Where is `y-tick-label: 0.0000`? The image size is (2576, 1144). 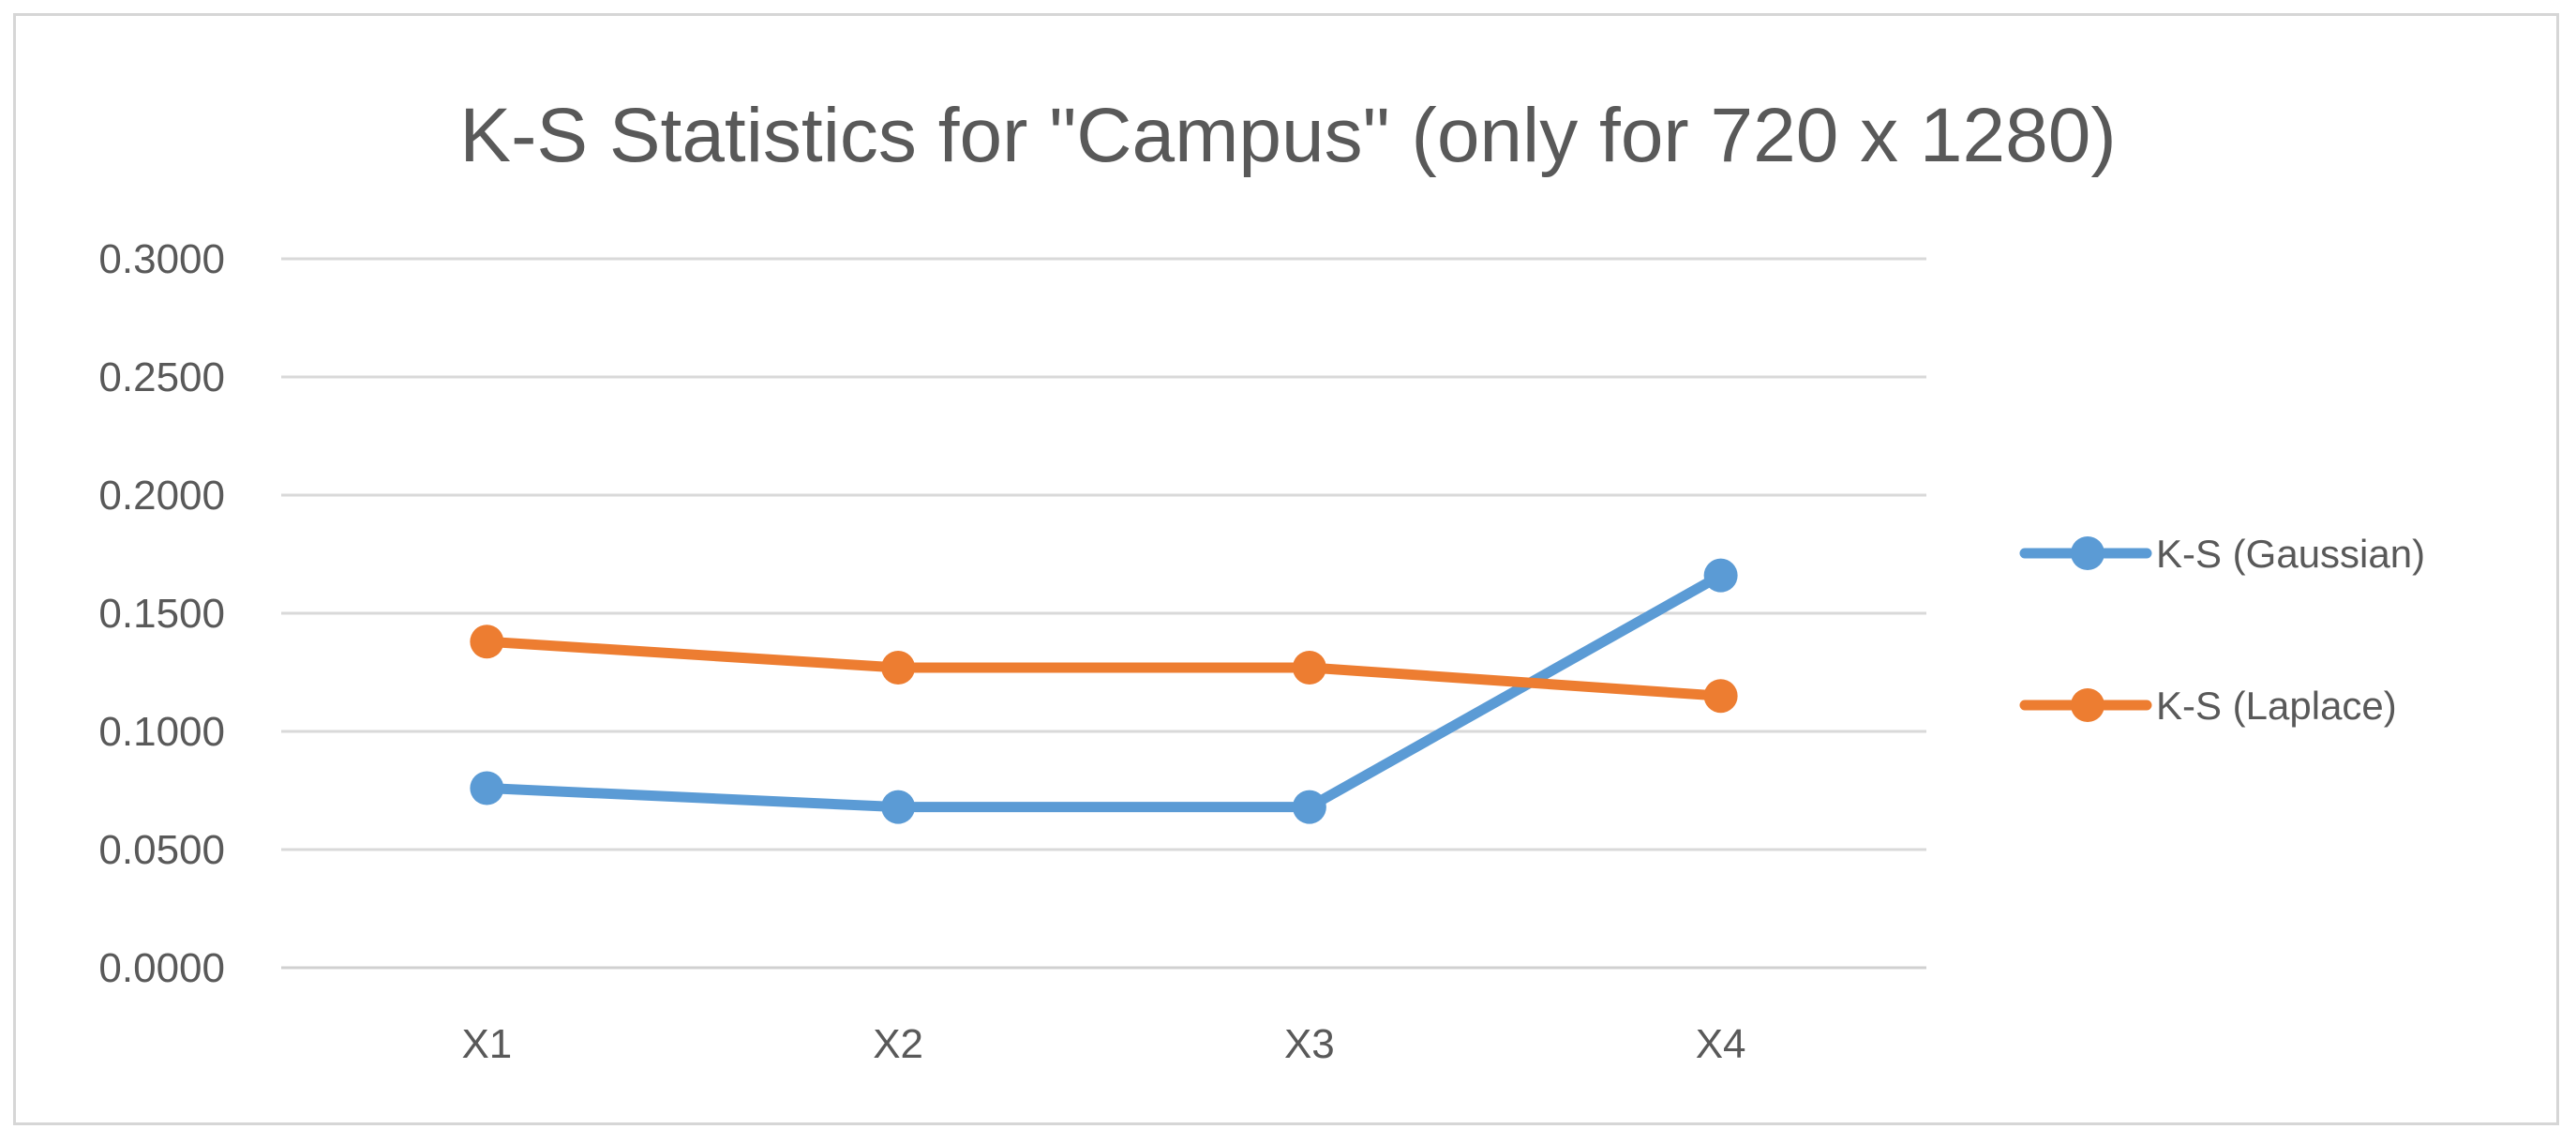
y-tick-label: 0.0000 is located at coordinates (161, 968).